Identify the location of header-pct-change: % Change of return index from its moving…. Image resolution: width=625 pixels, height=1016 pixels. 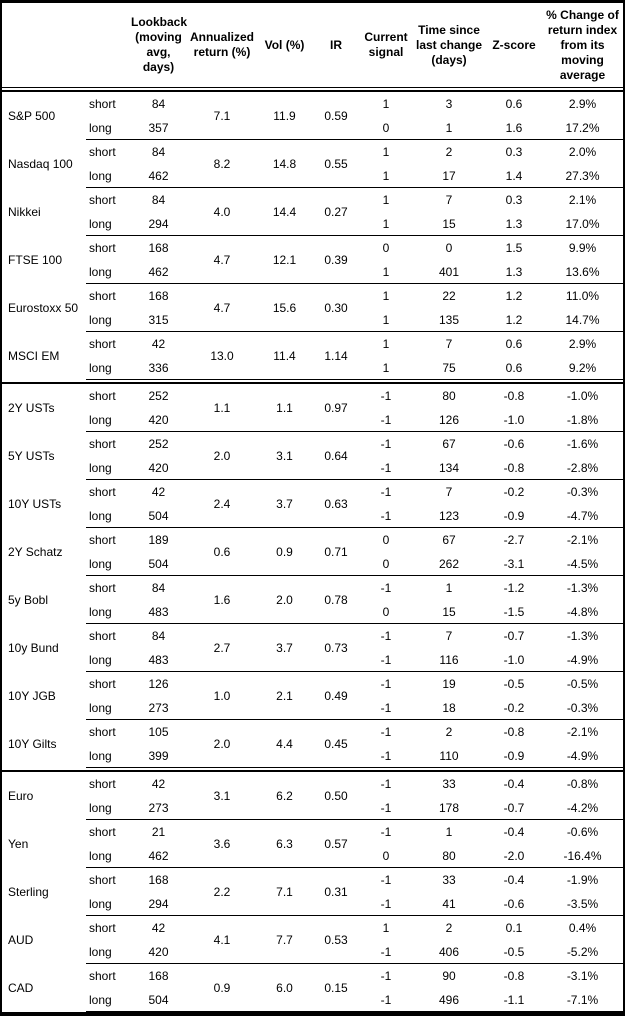
(582, 44).